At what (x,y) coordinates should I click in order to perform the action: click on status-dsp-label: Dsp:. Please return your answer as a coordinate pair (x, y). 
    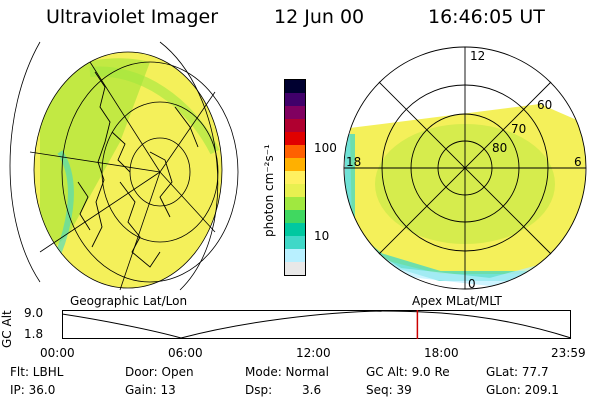
    Looking at the image, I should click on (259, 390).